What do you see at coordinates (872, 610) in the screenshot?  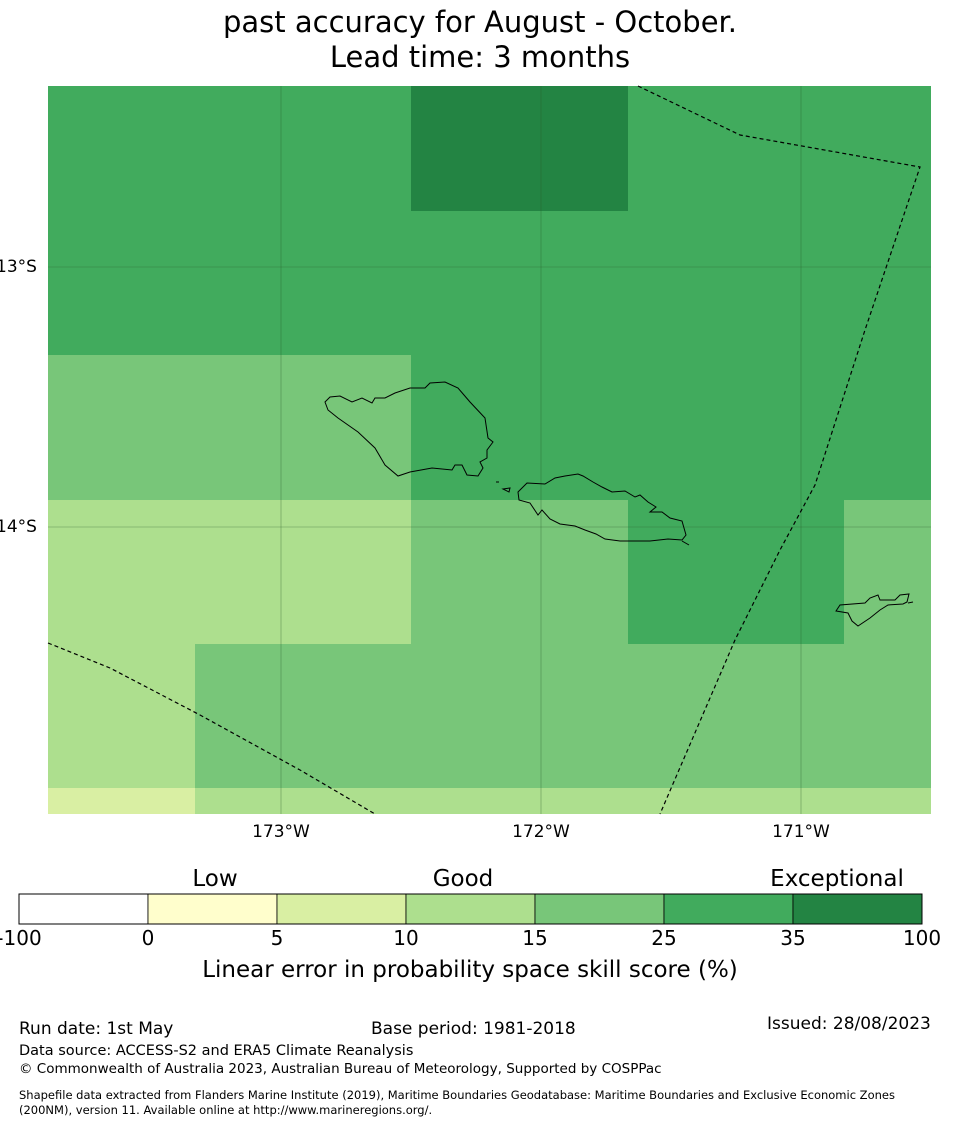 I see `tutuila-island` at bounding box center [872, 610].